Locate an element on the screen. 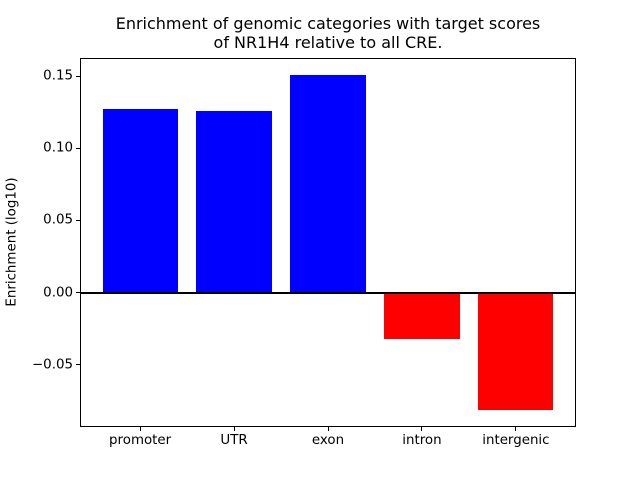 The image size is (640, 480). x-tick-label-UTR: UTR is located at coordinates (234, 440).